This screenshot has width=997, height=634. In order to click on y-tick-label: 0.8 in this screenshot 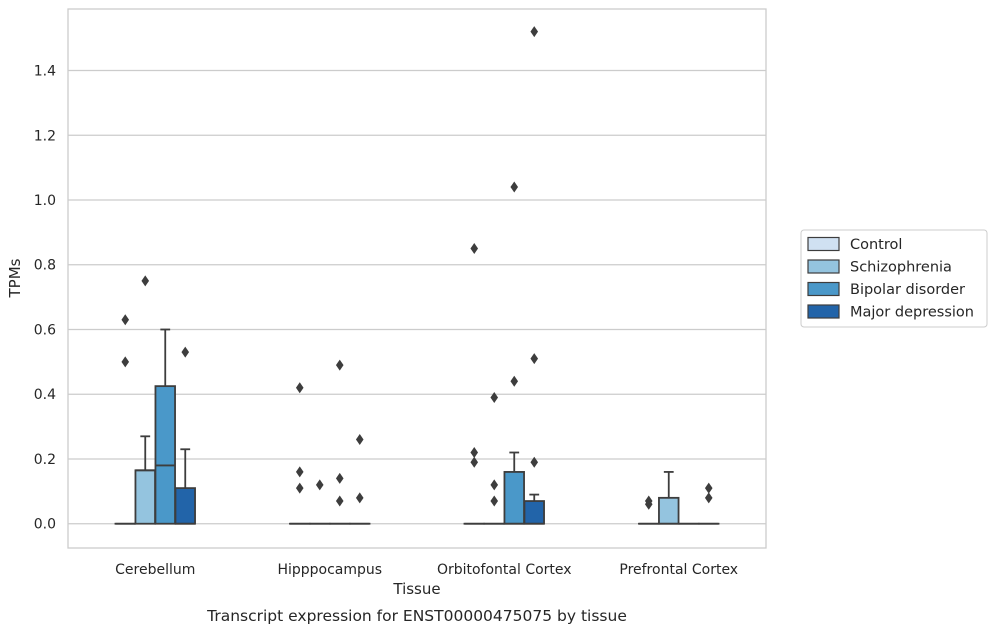, I will do `click(45, 266)`.